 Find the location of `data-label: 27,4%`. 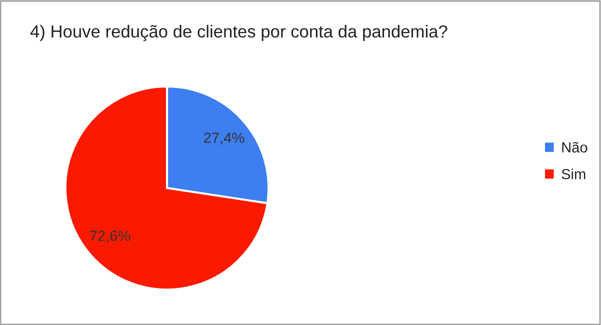

data-label: 27,4% is located at coordinates (224, 138).